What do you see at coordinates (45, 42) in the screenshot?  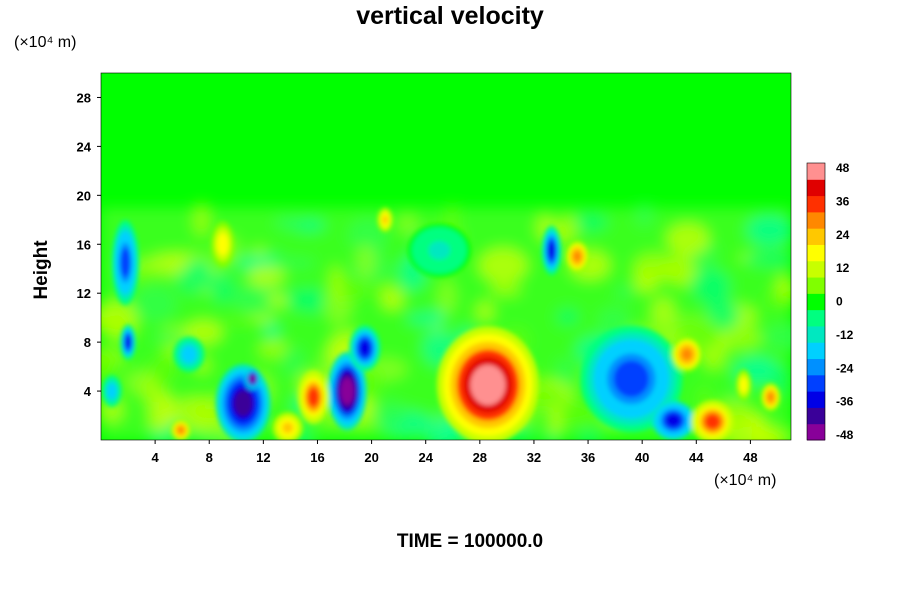 I see `y-axis-unit: (×10⁴ m)` at bounding box center [45, 42].